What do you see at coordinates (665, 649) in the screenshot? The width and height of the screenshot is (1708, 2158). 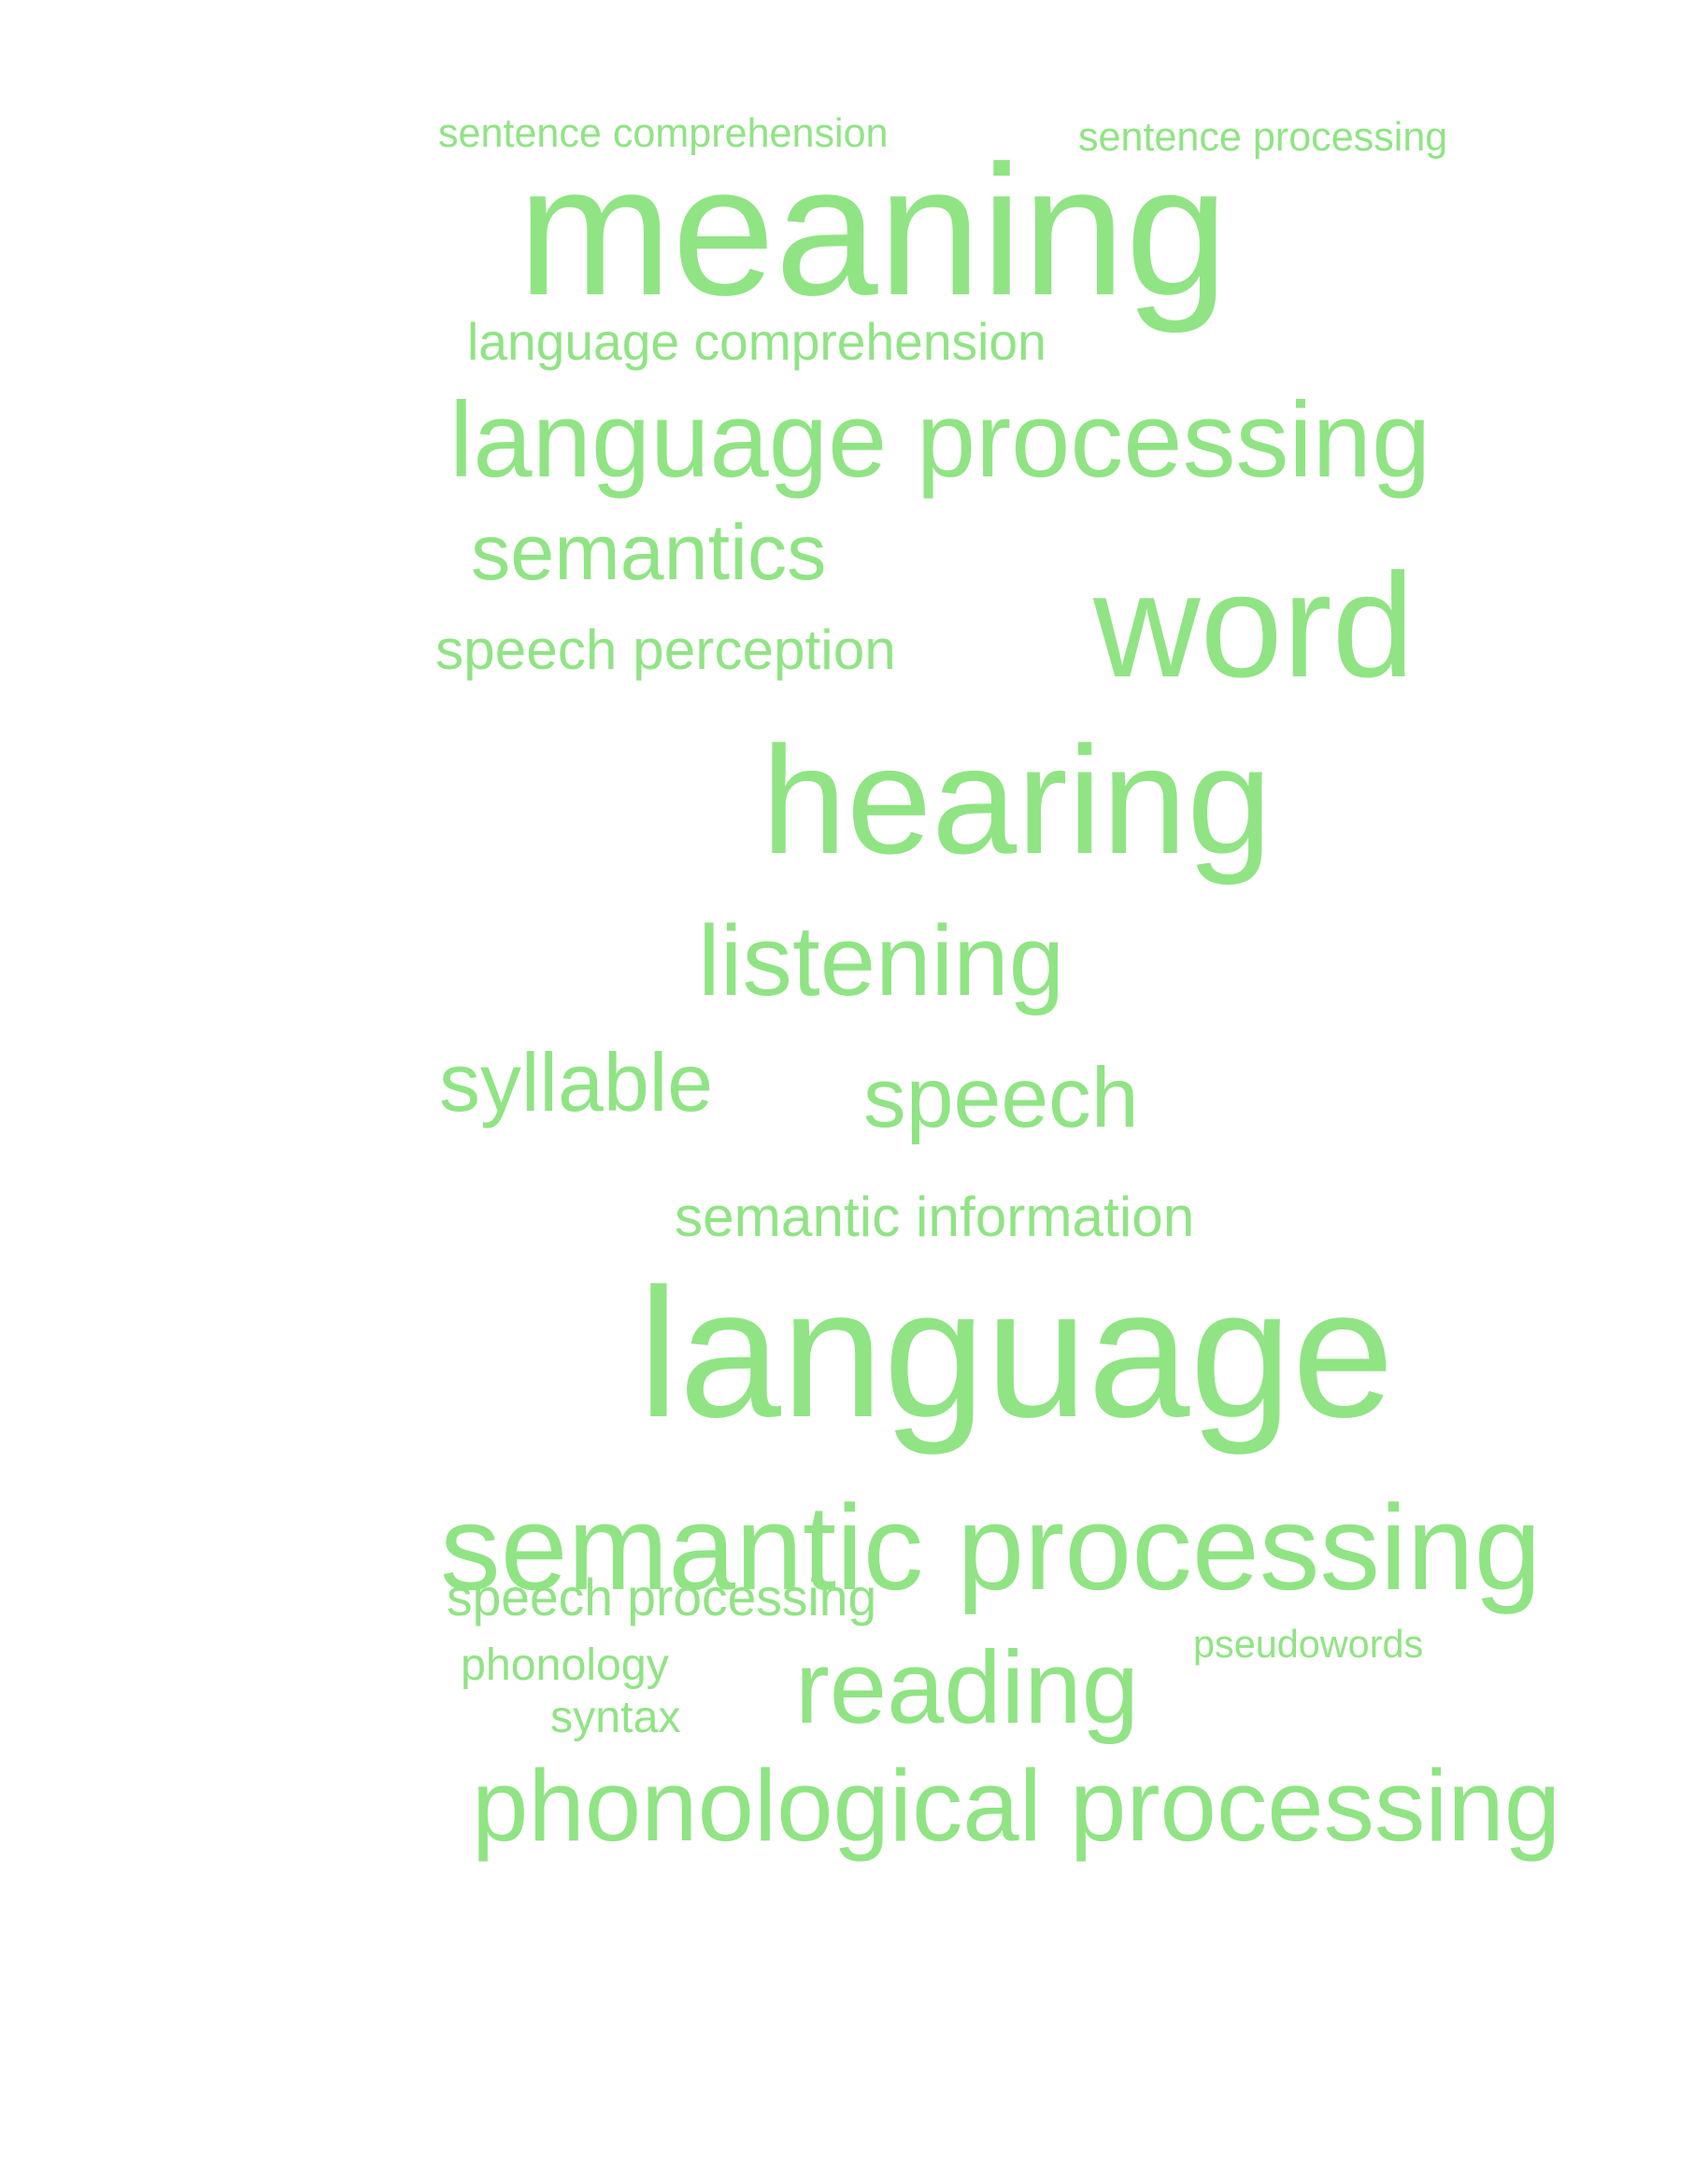 I see `word-speech-perception: speech perception` at bounding box center [665, 649].